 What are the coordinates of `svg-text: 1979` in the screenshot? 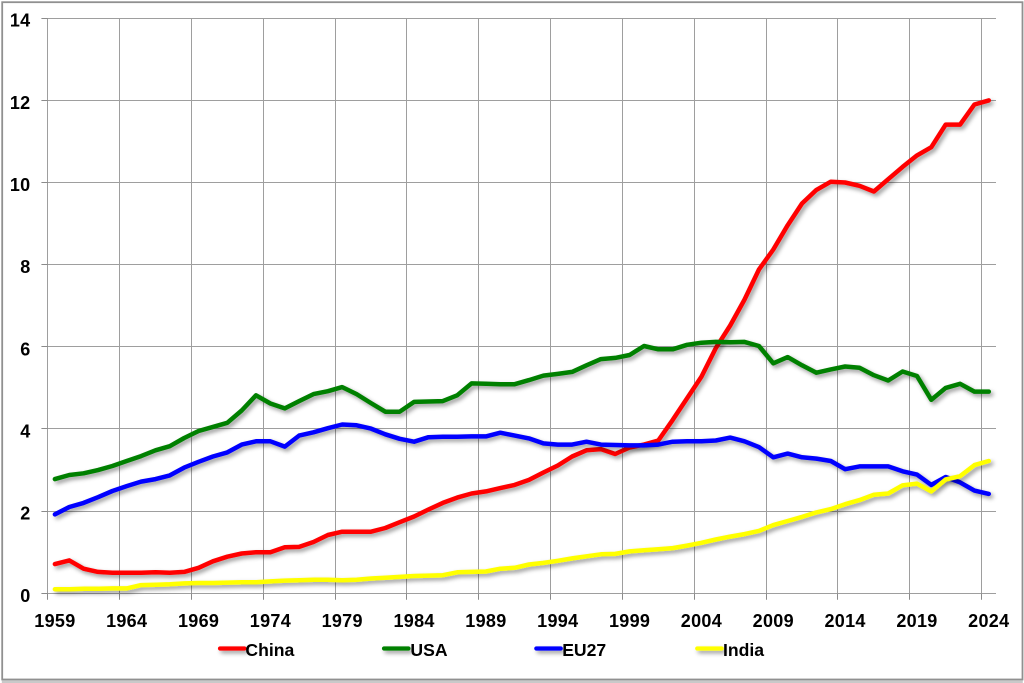 It's located at (342, 621).